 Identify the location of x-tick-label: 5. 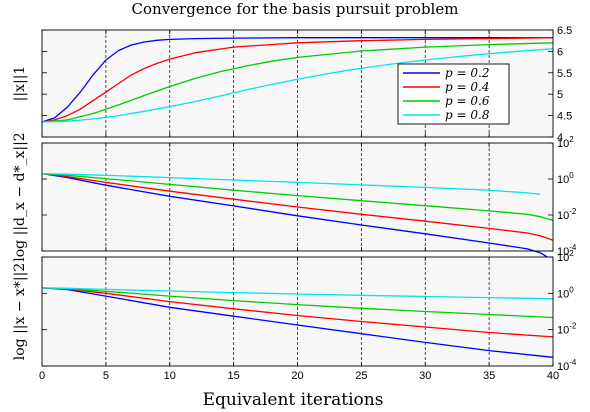
(106, 376).